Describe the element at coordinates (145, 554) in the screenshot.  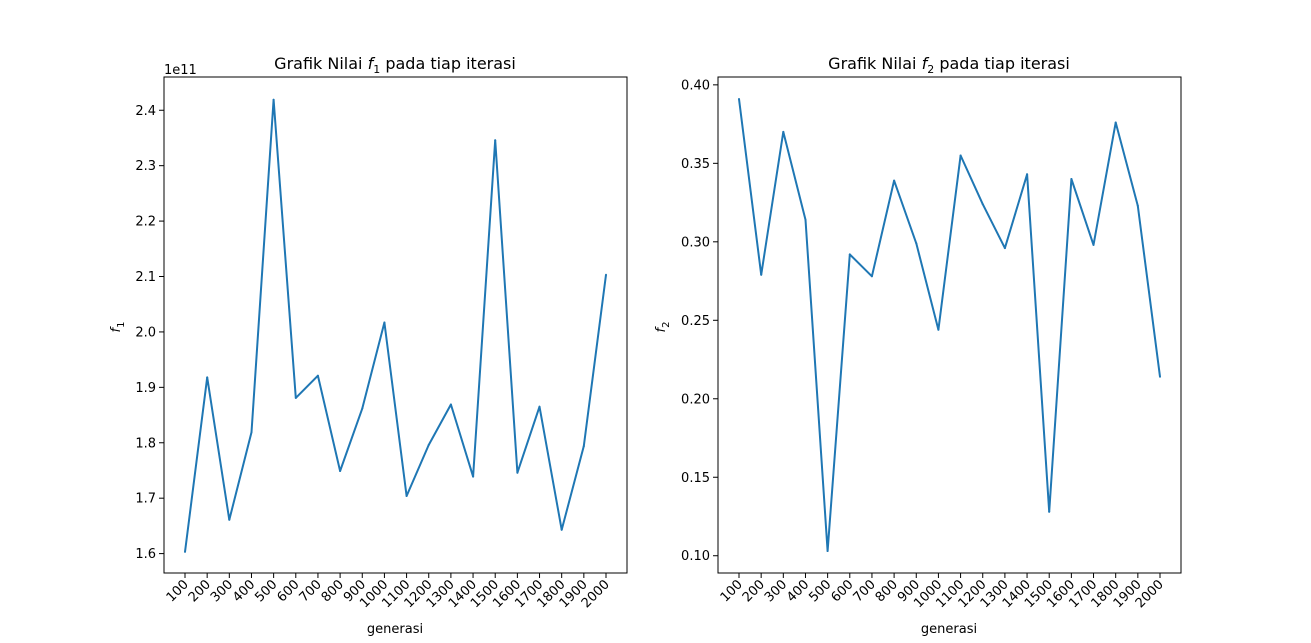
I see `y-tick-label: 1.6` at that location.